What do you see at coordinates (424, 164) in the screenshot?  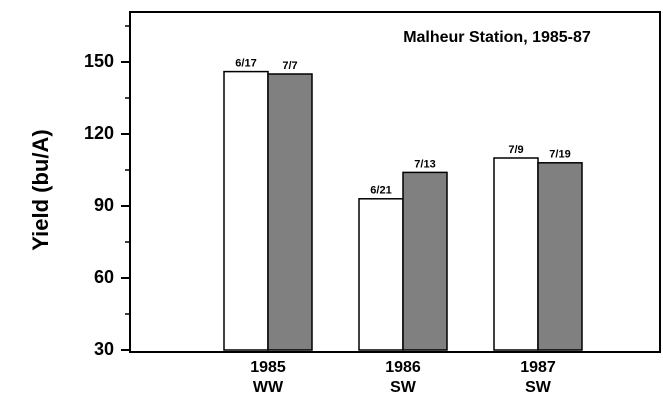 I see `bar-date-label: 7/13` at bounding box center [424, 164].